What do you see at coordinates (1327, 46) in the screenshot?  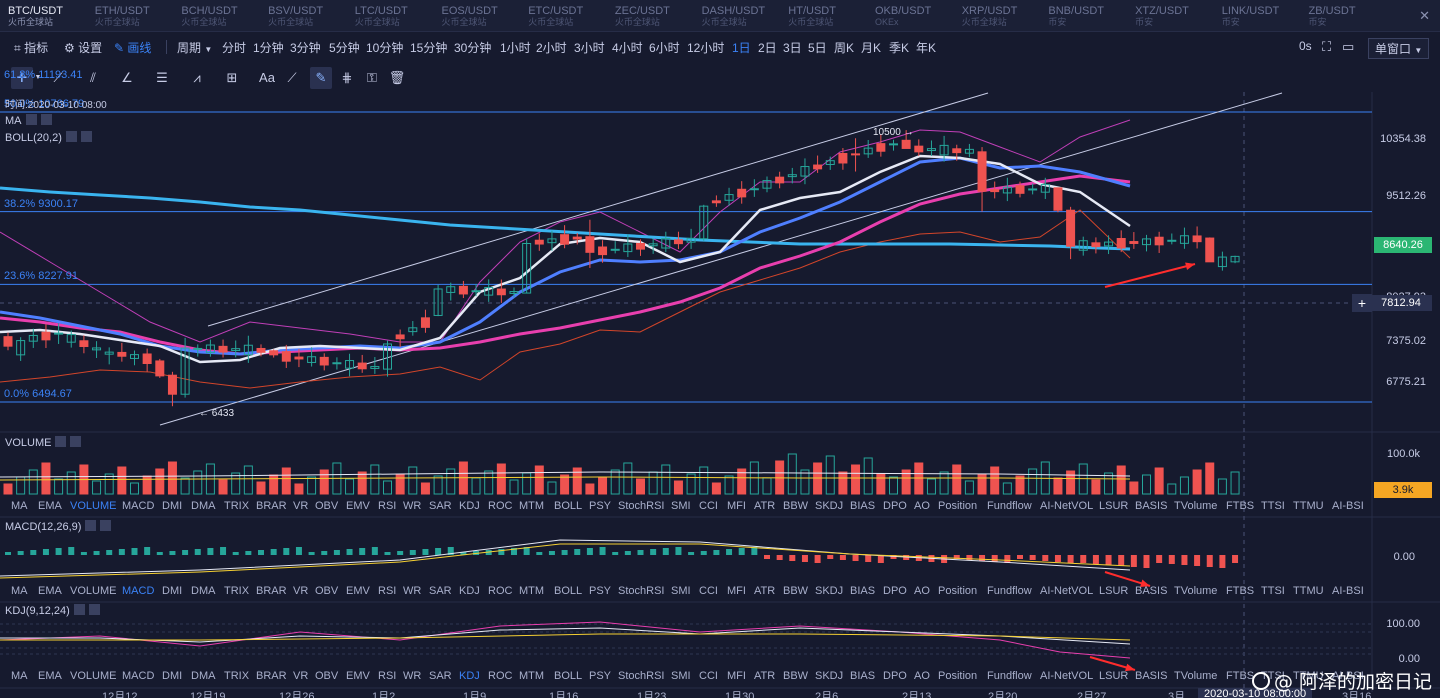 I see `fullscreen-icon: ⛶` at bounding box center [1327, 46].